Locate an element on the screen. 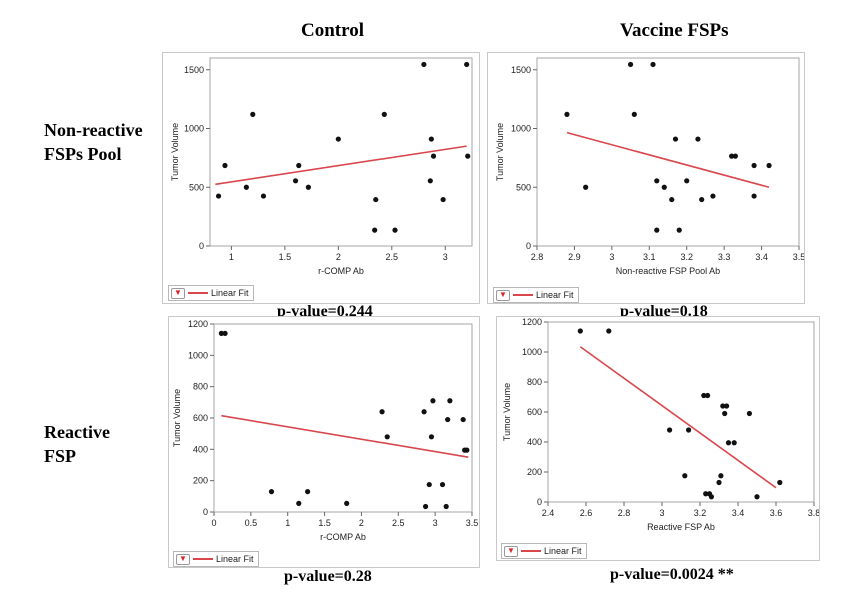  x-tick-label: 2.5 is located at coordinates (392, 257).